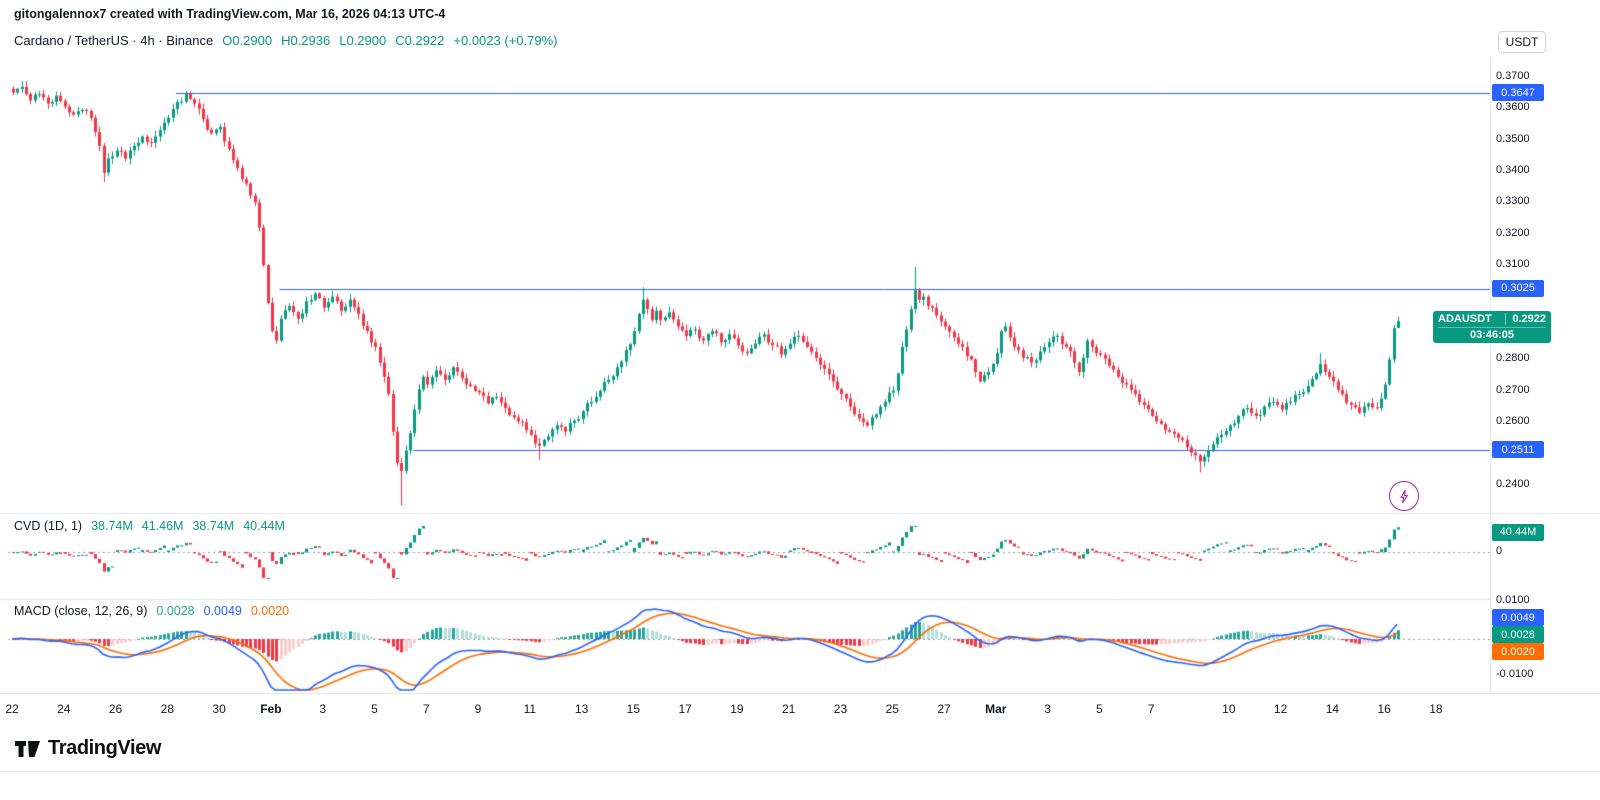 This screenshot has height=800, width=1600. Describe the element at coordinates (27, 749) in the screenshot. I see `tradingview-logo-icon` at that location.